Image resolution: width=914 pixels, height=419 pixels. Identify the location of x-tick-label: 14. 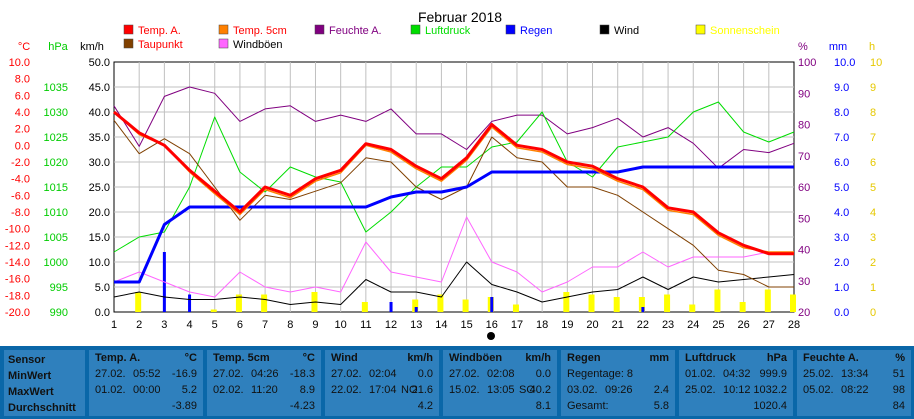
(441, 325).